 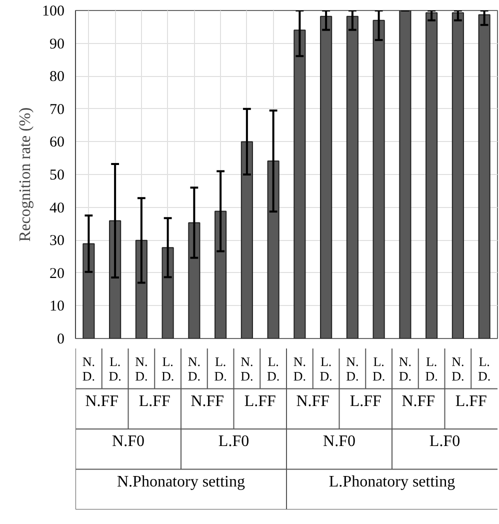 What do you see at coordinates (57, 142) in the screenshot?
I see `y-tick-label: 60` at bounding box center [57, 142].